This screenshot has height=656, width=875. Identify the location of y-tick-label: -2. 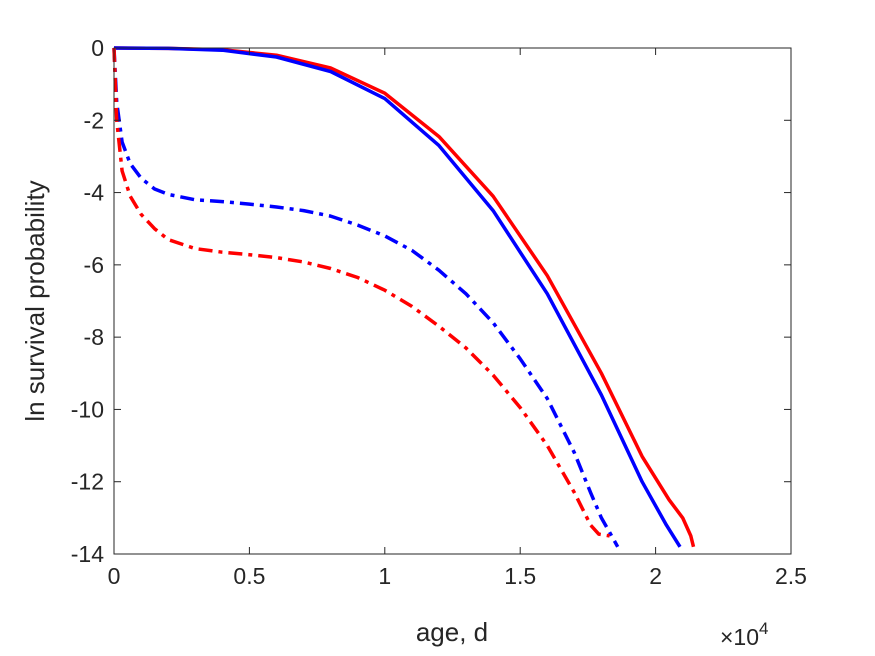
(94, 120).